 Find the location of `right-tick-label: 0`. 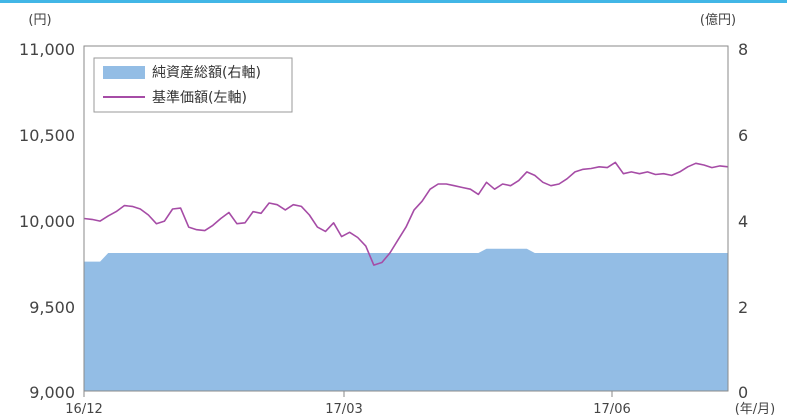

right-tick-label: 0 is located at coordinates (743, 392).